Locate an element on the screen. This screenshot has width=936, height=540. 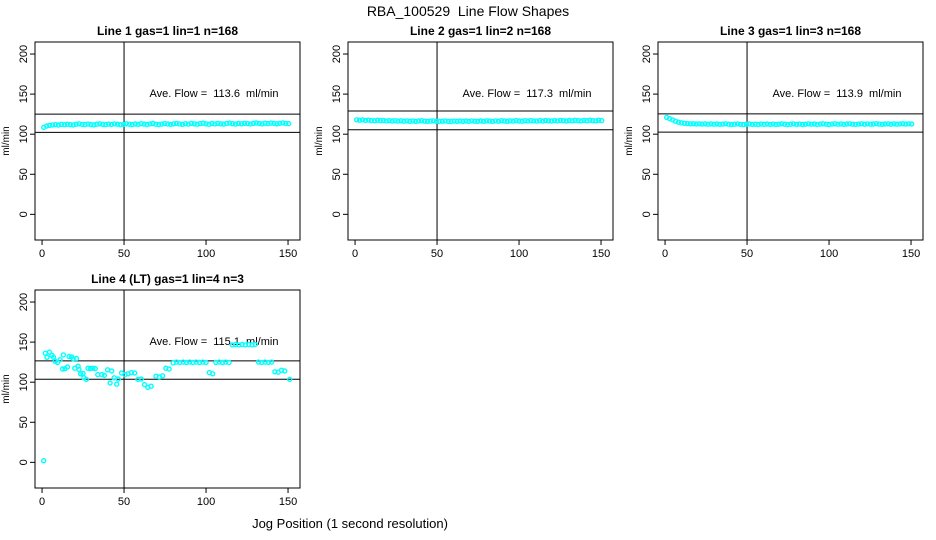
subplot-title: Line 2 gas=1 lin=2 n=168 is located at coordinates (480, 31).